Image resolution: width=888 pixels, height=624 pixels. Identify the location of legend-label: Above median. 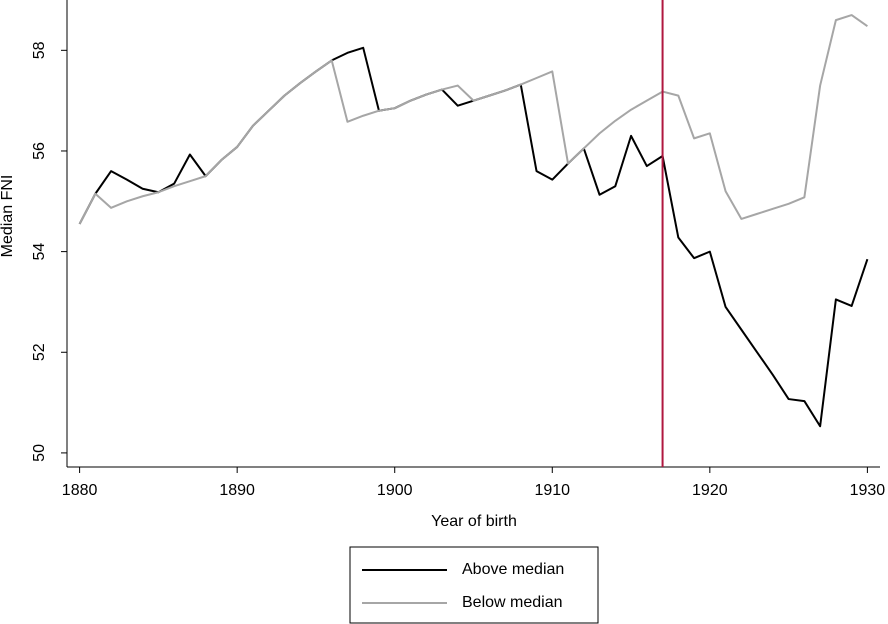
(513, 569).